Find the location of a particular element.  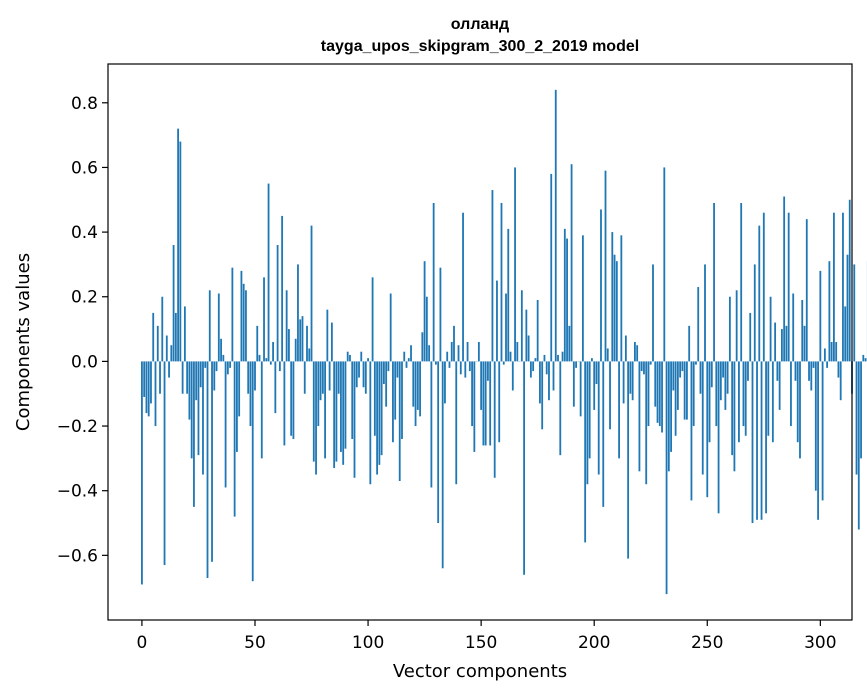

x-tick-label: 50 is located at coordinates (255, 643).